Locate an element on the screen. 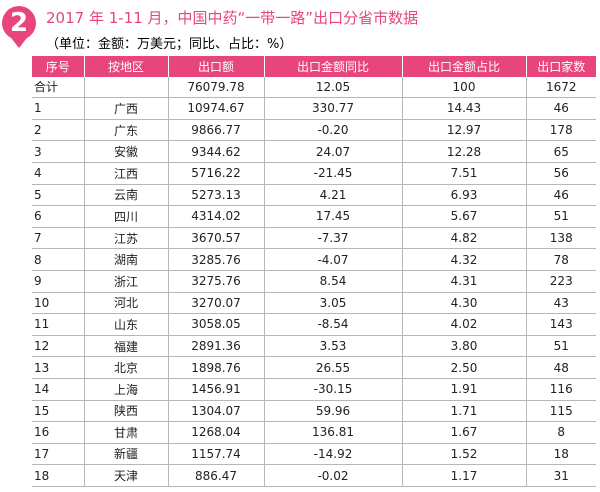  cell-amount: 1304.07 is located at coordinates (215, 411).